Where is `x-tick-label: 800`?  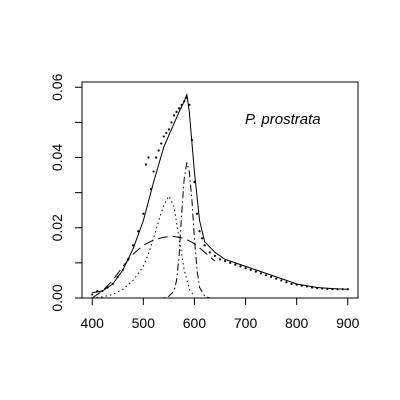 x-tick-label: 800 is located at coordinates (297, 323).